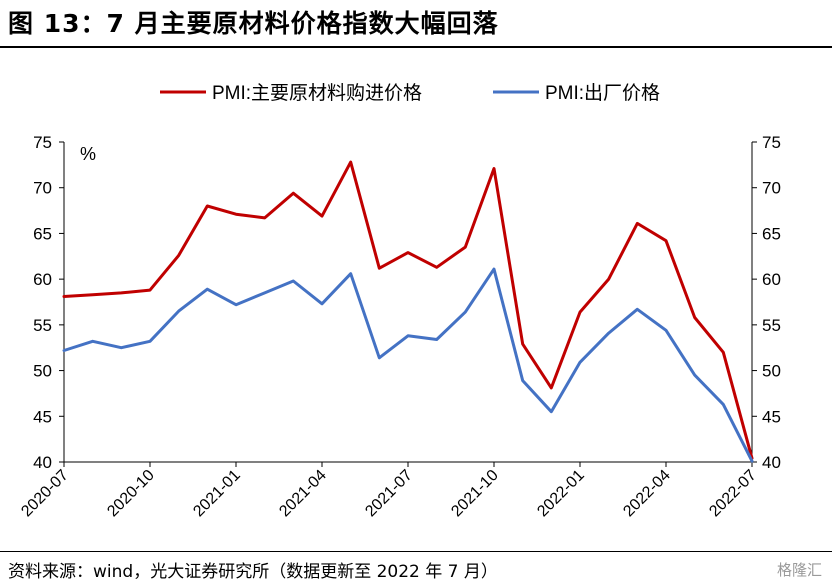  Describe the element at coordinates (771, 462) in the screenshot. I see `right-y-tick-label: 40` at that location.